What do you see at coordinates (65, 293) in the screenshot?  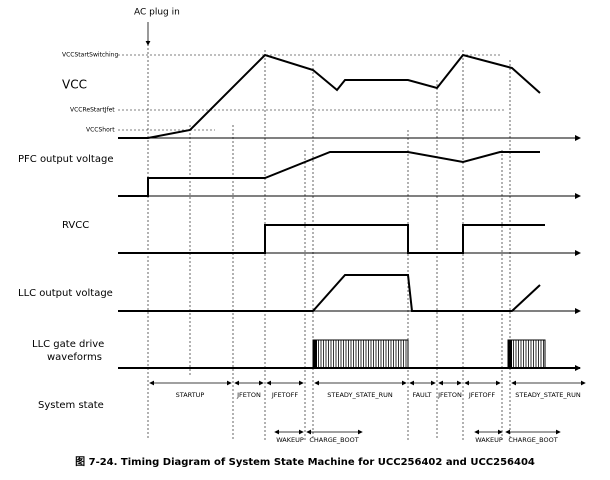 I see `signal-label: LLC output voltage` at bounding box center [65, 293].